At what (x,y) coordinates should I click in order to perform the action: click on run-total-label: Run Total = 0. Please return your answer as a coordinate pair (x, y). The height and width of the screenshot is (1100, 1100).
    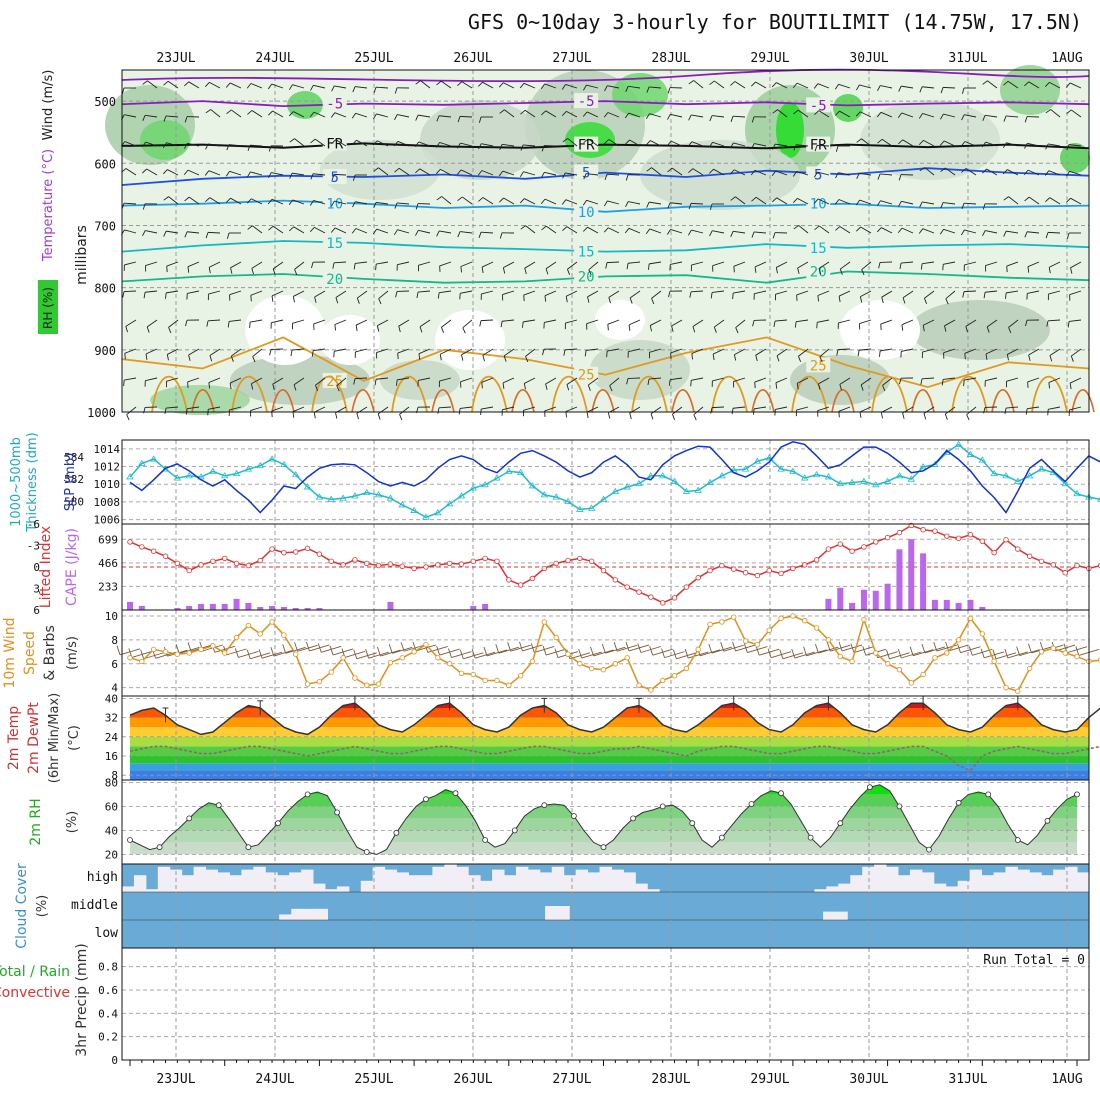
    Looking at the image, I should click on (1034, 960).